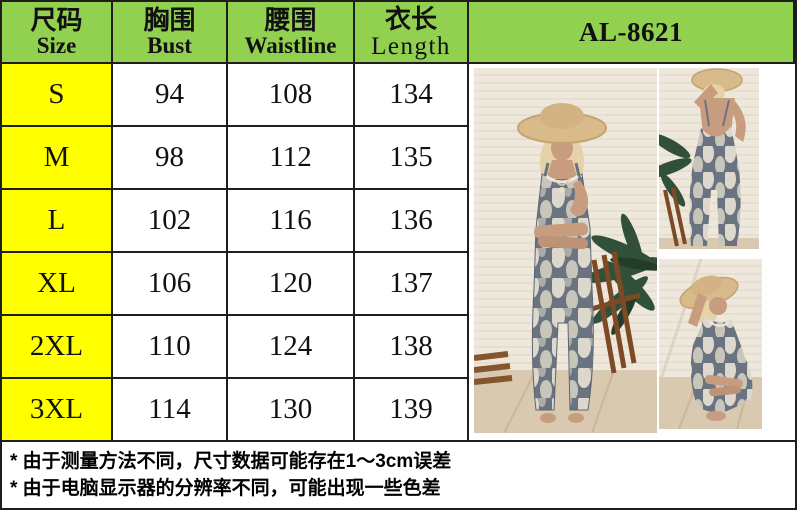 The image size is (800, 512). Describe the element at coordinates (291, 284) in the screenshot. I see `waistline-cell: 120` at that location.